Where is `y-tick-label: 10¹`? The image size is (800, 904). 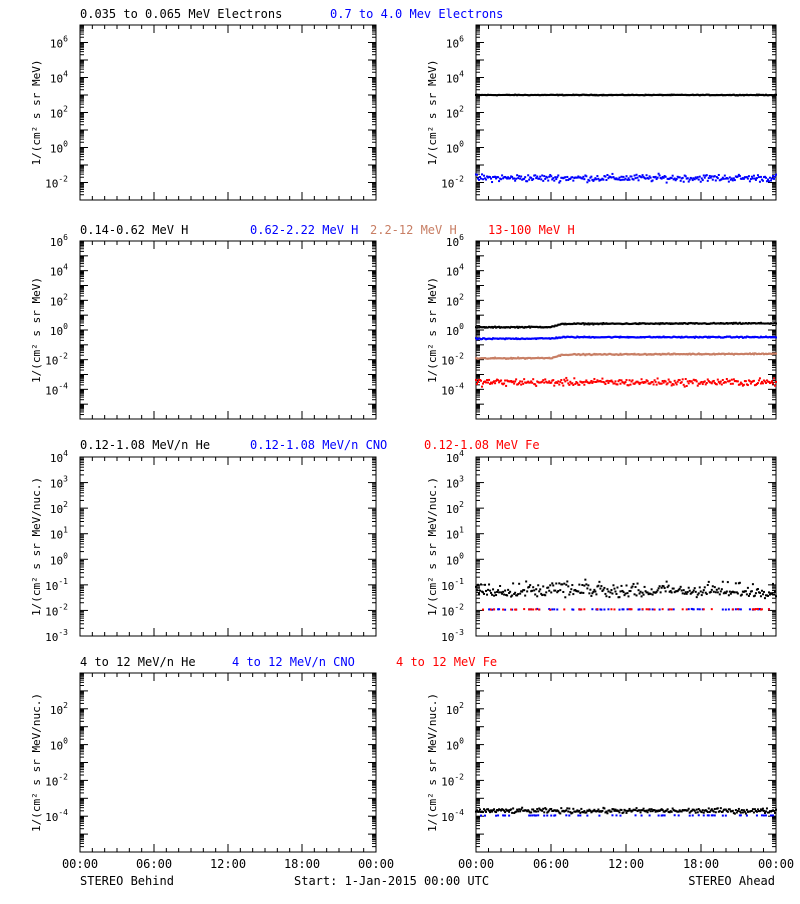
y-tick-label: 10¹ is located at coordinates (59, 534).